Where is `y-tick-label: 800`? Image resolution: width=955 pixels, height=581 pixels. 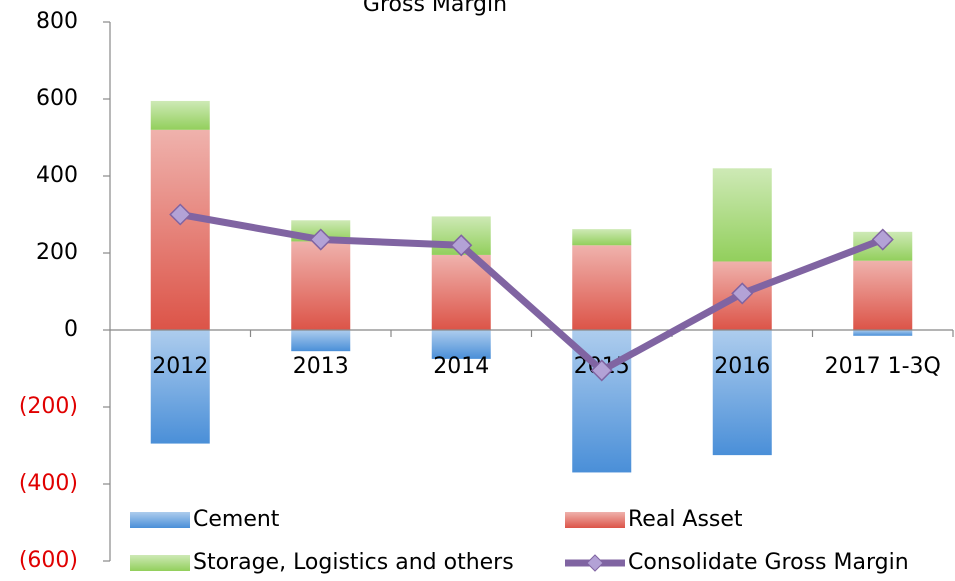 y-tick-label: 800 is located at coordinates (57, 21).